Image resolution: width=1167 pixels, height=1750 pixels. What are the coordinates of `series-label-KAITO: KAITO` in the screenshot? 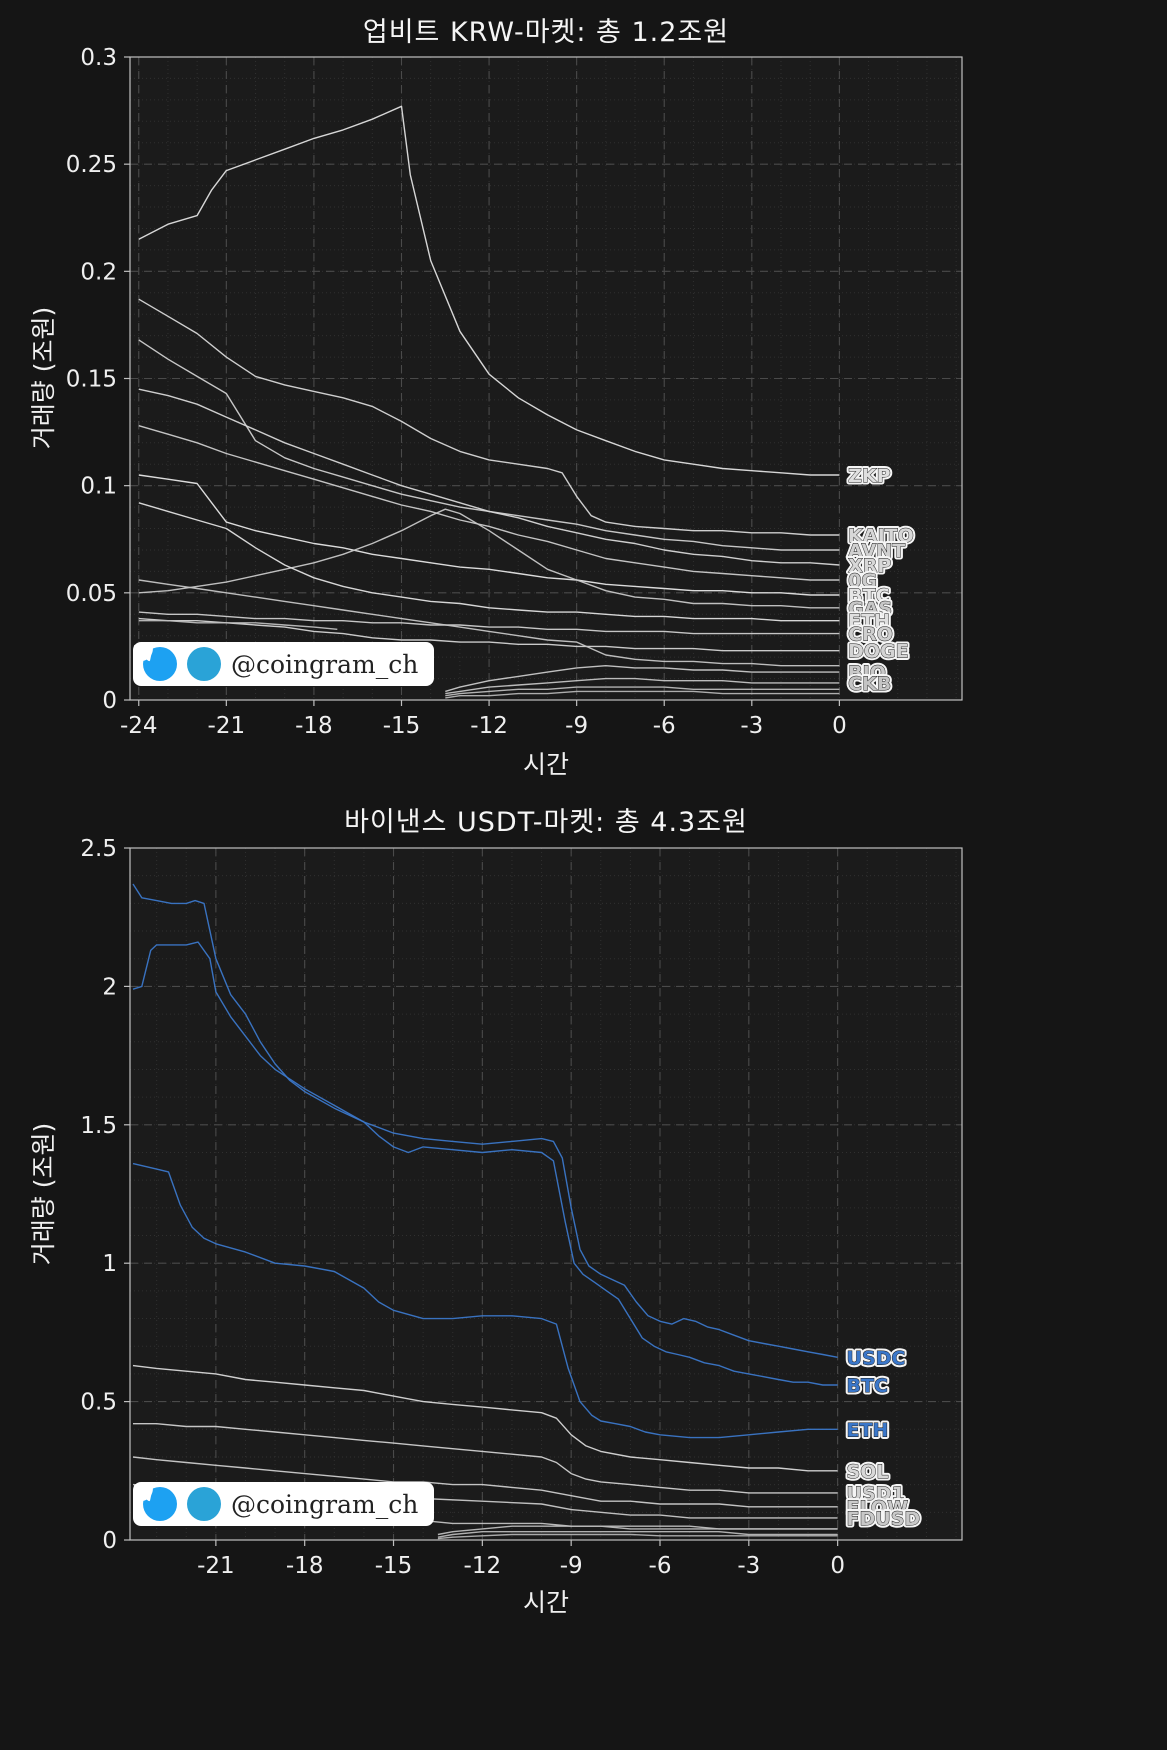 It's located at (881, 536).